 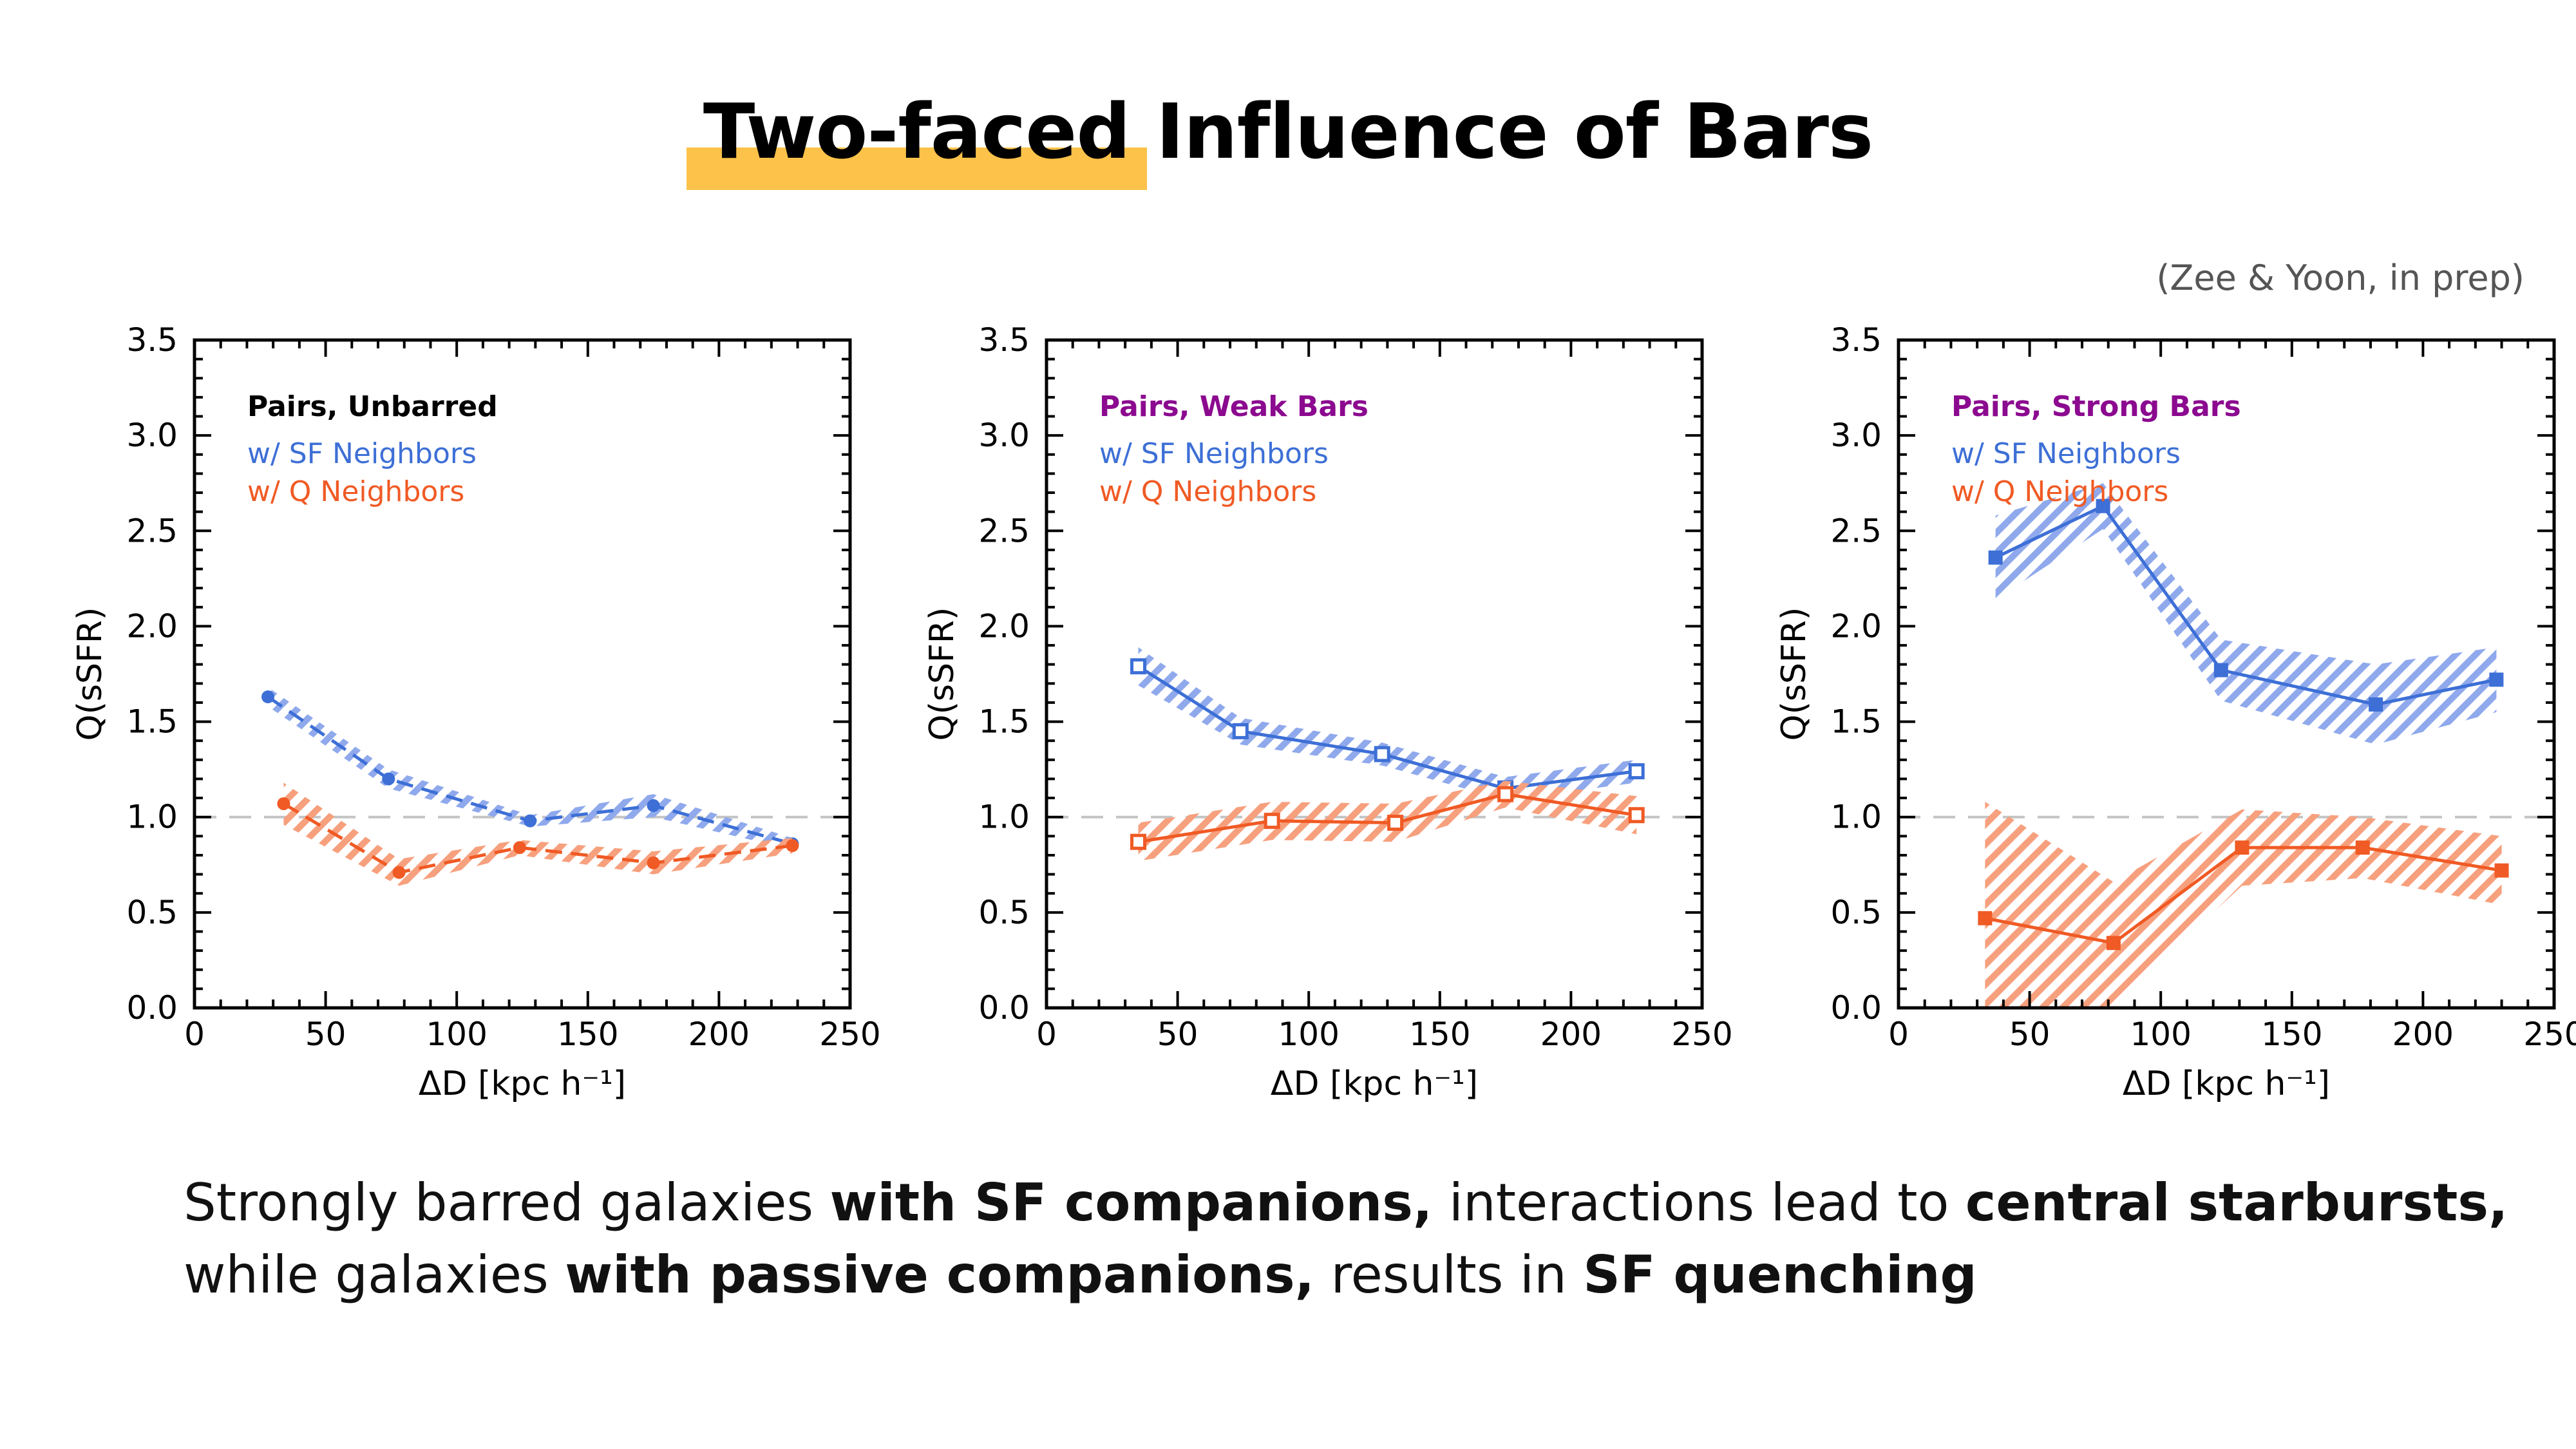 I want to click on slide-title-rest: Influence of Bars, so click(x=1502, y=131).